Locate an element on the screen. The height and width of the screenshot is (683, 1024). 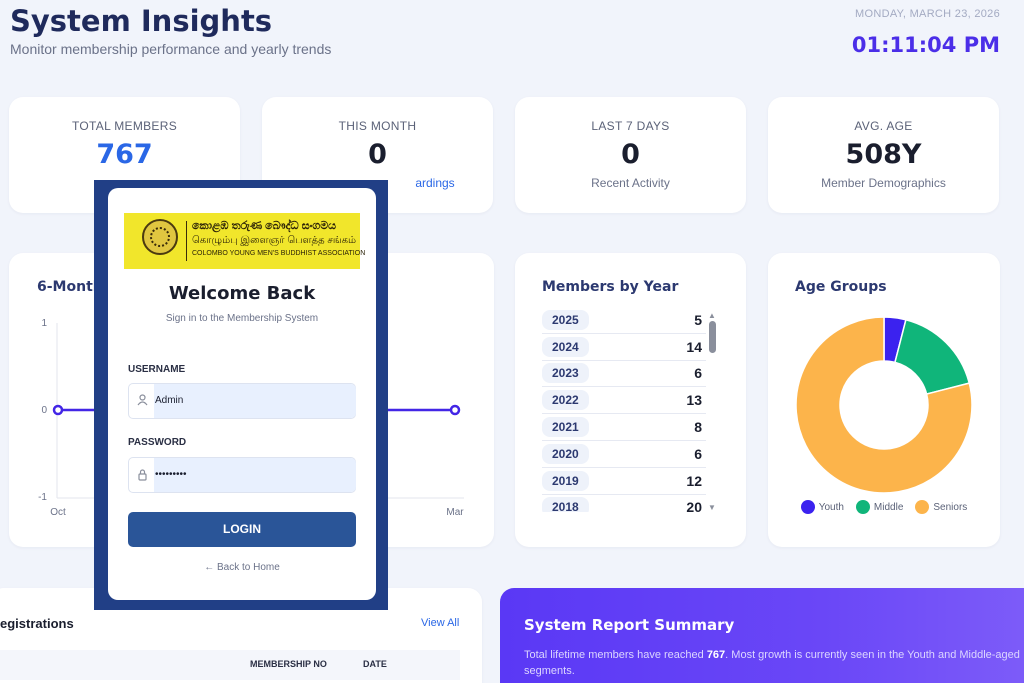
legend-label: Seniors is located at coordinates (950, 507).